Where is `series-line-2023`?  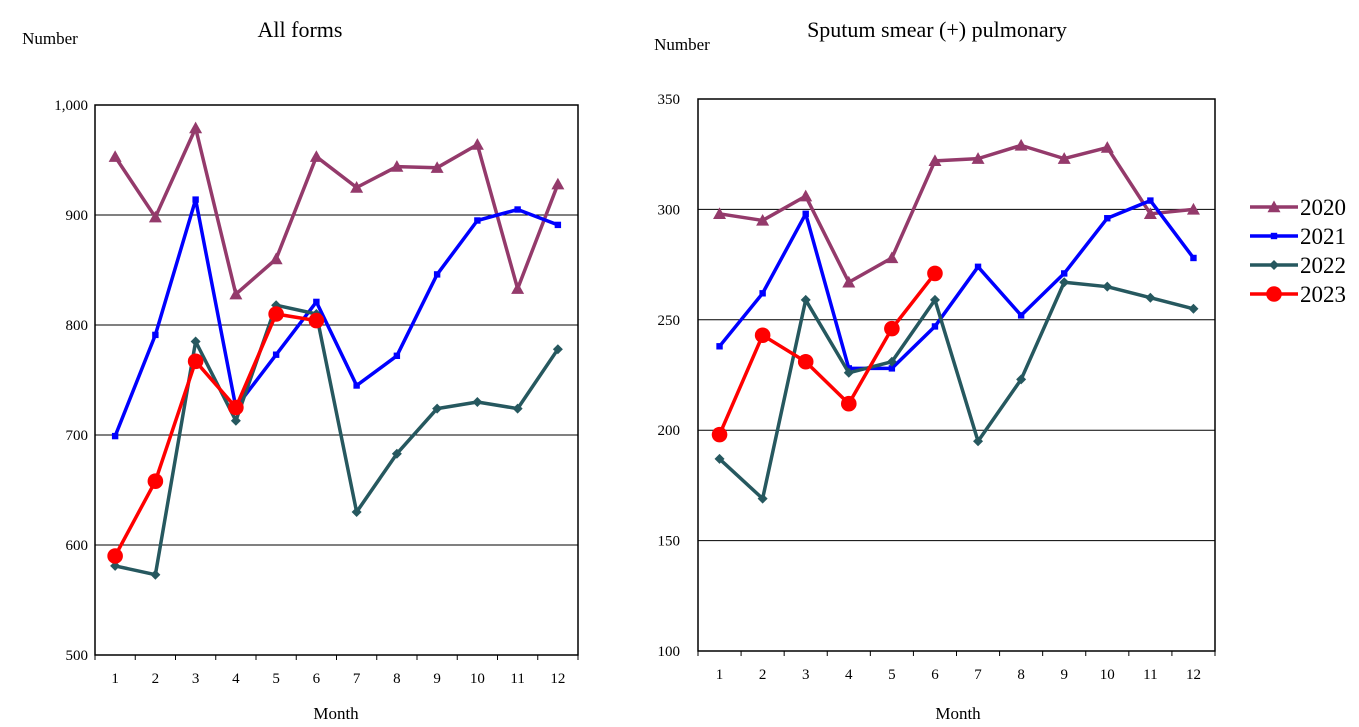 series-line-2023 is located at coordinates (827, 354).